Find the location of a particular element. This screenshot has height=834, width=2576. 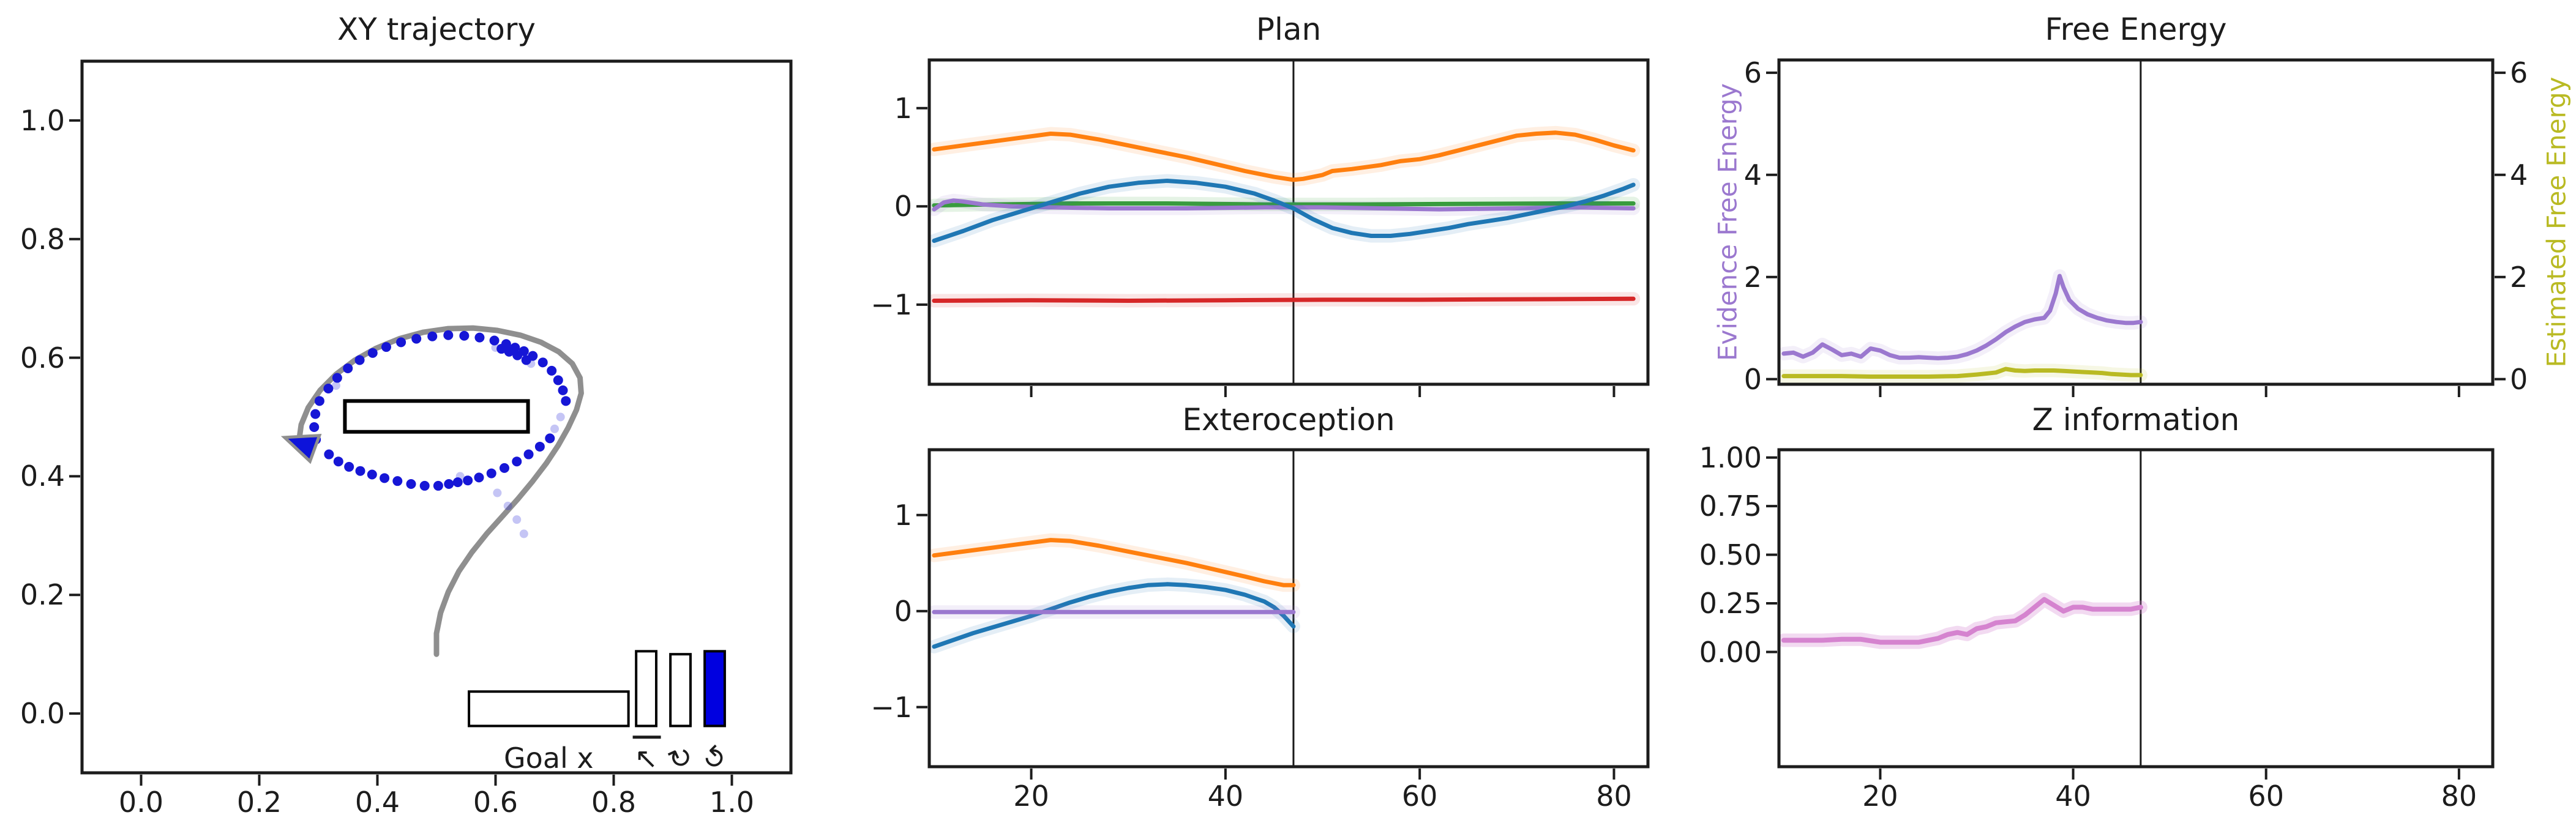

obstacle-rect is located at coordinates (437, 416).